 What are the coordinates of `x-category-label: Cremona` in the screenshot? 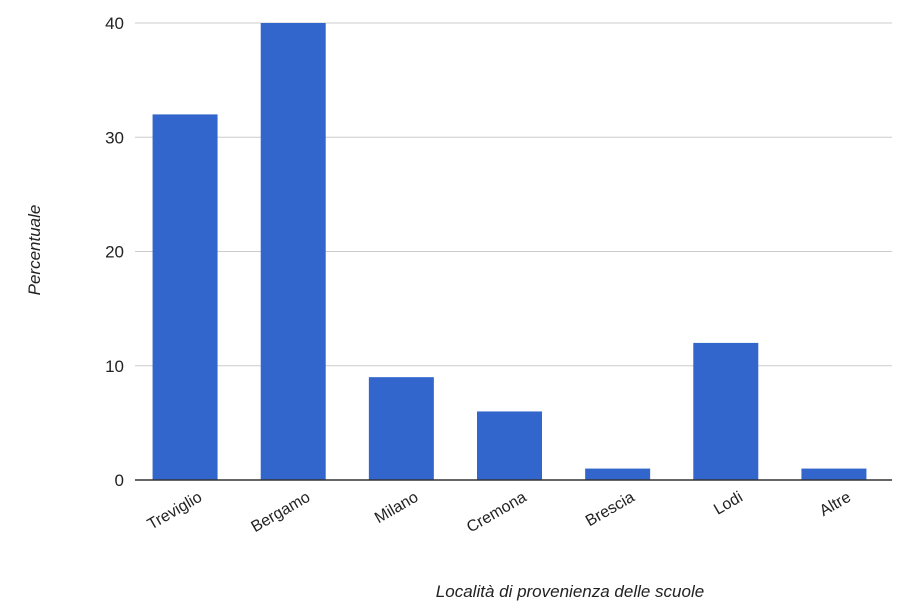 It's located at (497, 513).